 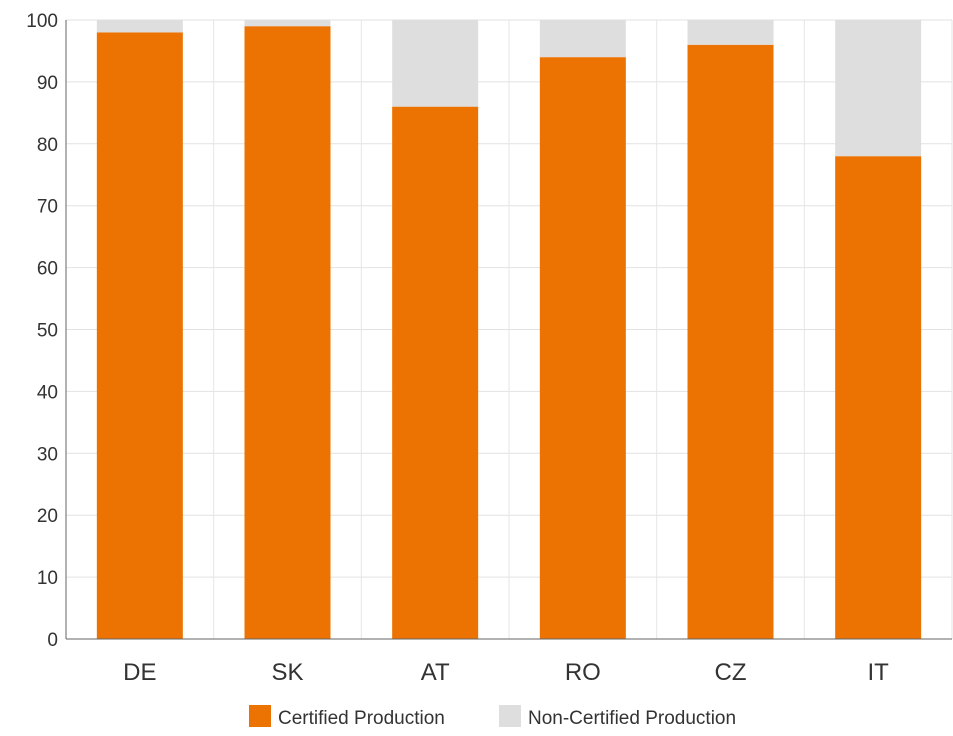 I want to click on x-tick-label-it: IT, so click(x=879, y=672).